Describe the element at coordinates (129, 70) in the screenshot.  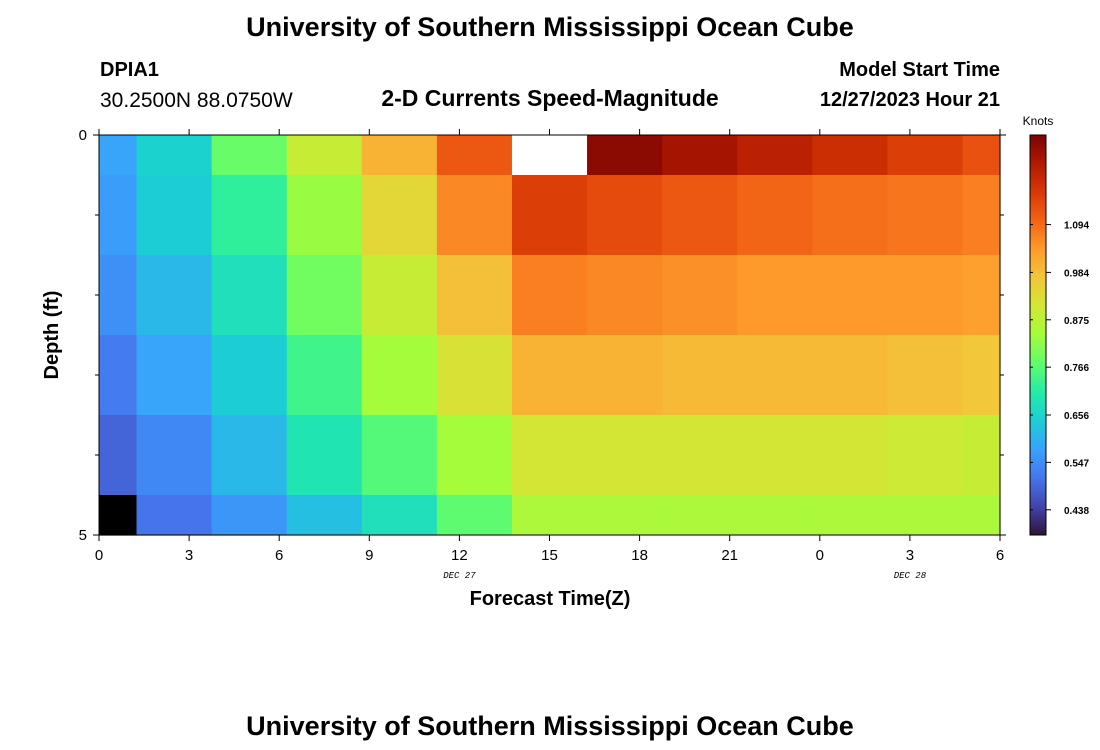
I see `station-id: DPIA1` at that location.